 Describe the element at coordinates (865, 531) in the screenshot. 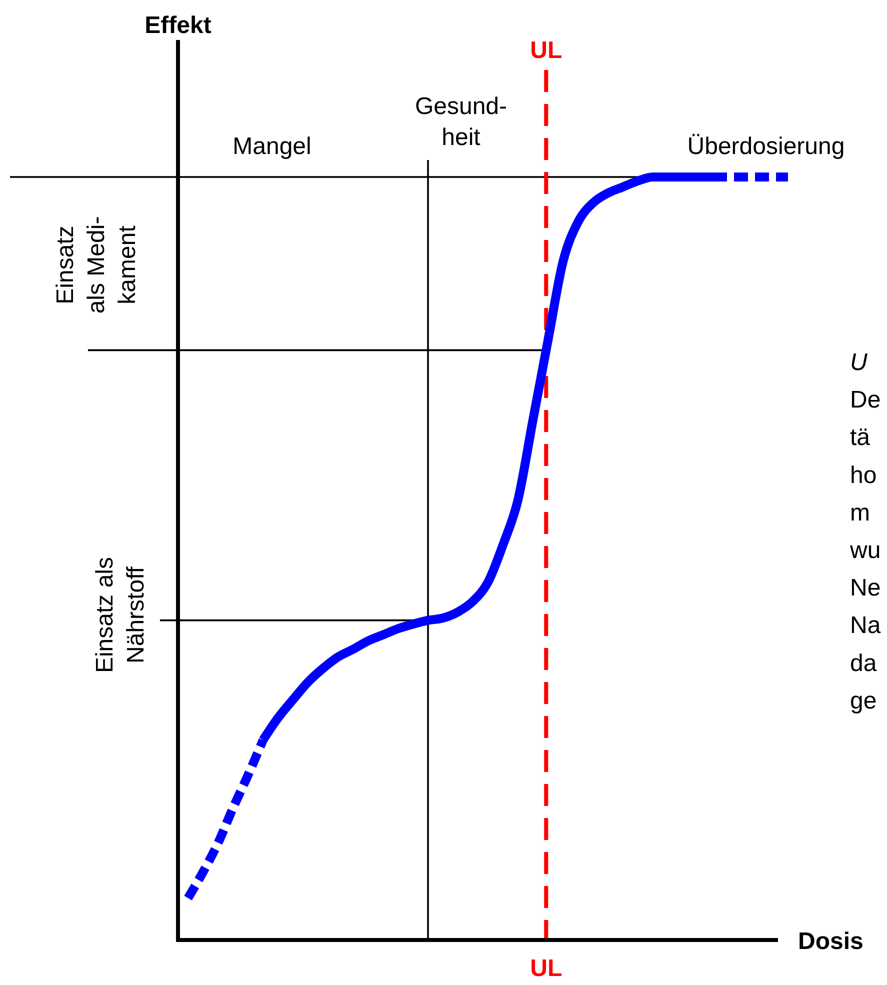

I see `text: U De tä ho m wu Ne Na da ge` at that location.